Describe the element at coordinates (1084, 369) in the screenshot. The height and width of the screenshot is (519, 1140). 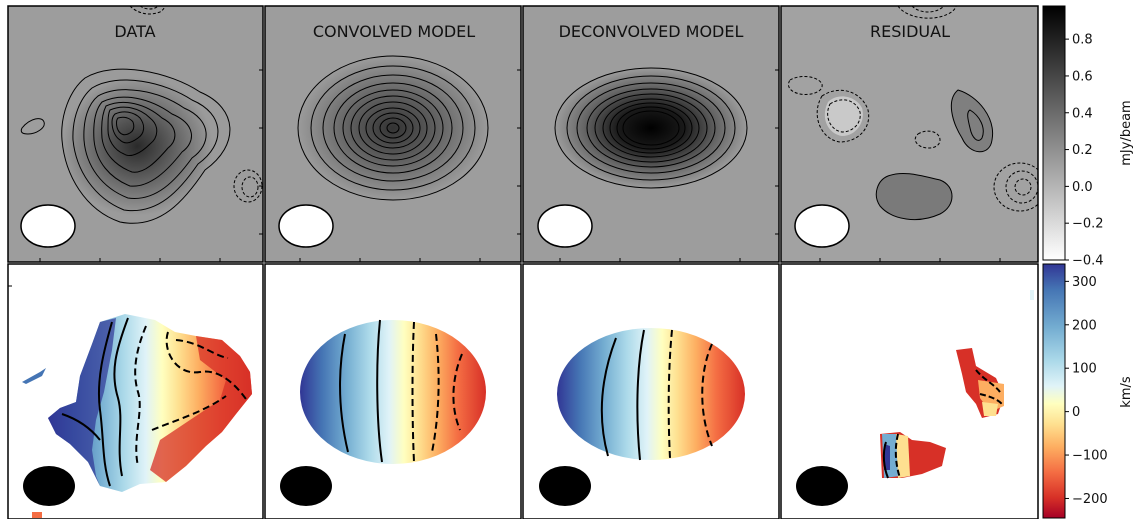
I see `colorbar-tick-label: 100` at that location.